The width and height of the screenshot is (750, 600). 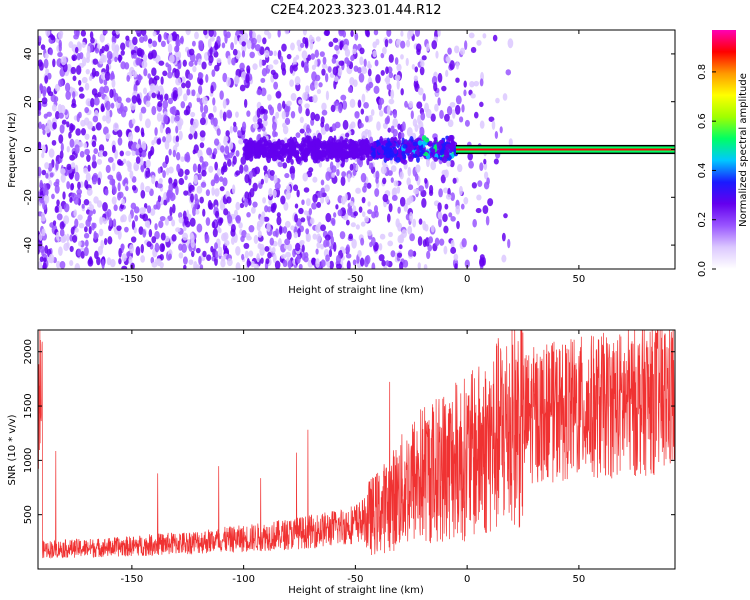 What do you see at coordinates (702, 220) in the screenshot?
I see `colorbar-tick-label: 0.2` at bounding box center [702, 220].